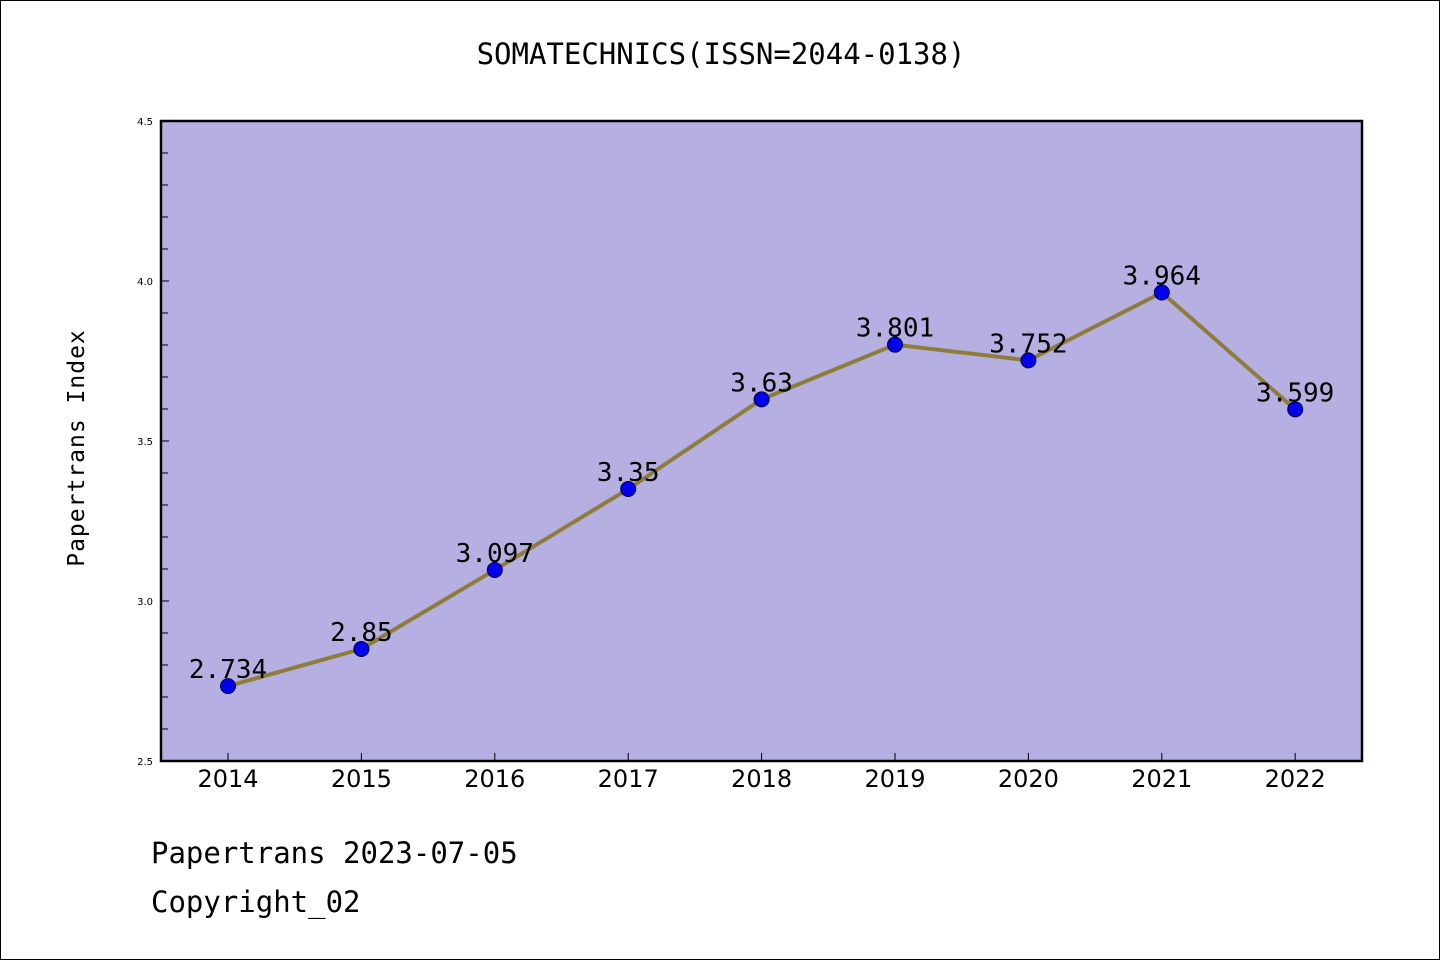 The width and height of the screenshot is (1440, 960). Describe the element at coordinates (721, 54) in the screenshot. I see `chart-title: SOMATECHNICS(ISSN=2044-0138)` at that location.